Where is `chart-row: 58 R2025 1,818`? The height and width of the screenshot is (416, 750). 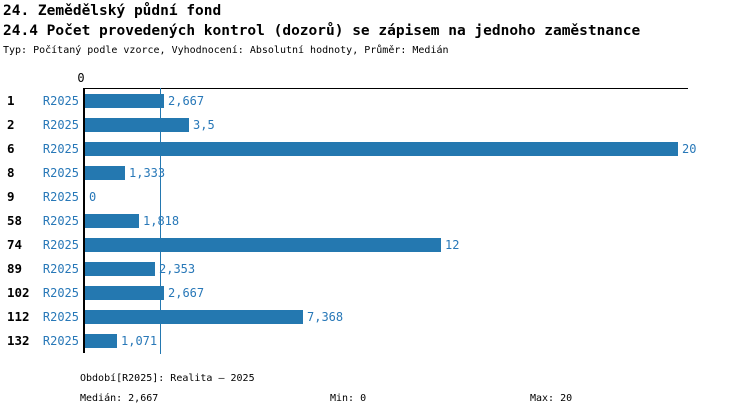 chart-row: 58 R2025 1,818 is located at coordinates (375, 221).